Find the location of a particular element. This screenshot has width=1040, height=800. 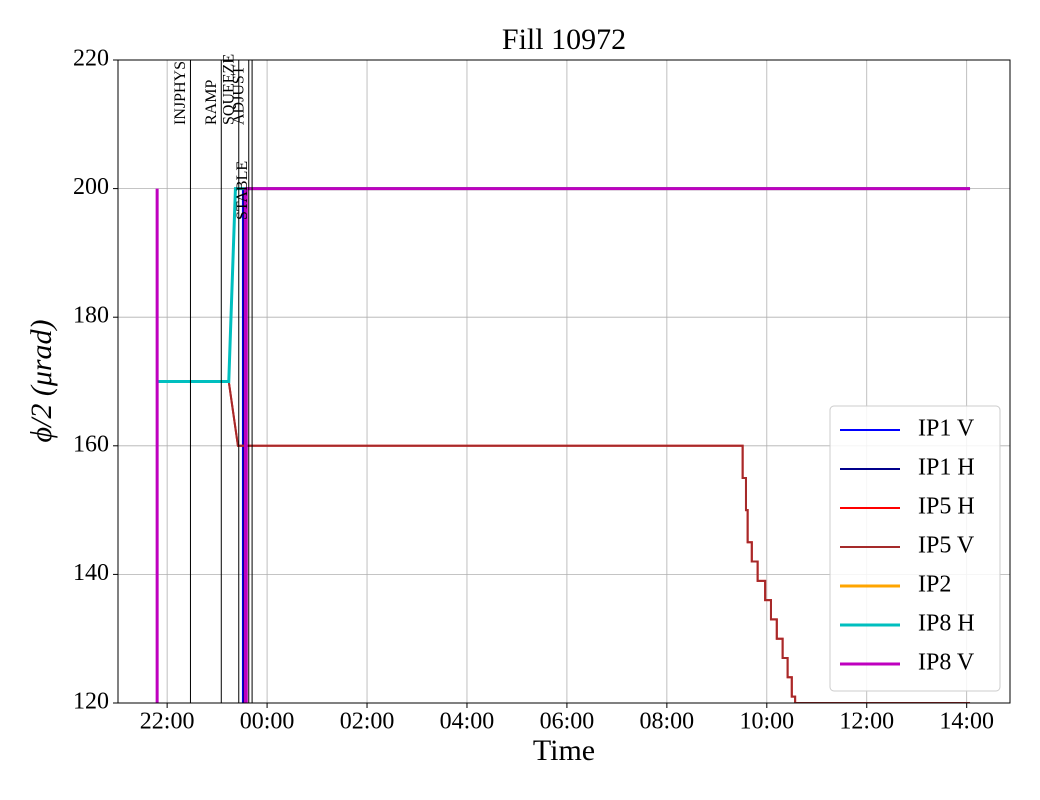

legend-label: IP2 is located at coordinates (934, 585).